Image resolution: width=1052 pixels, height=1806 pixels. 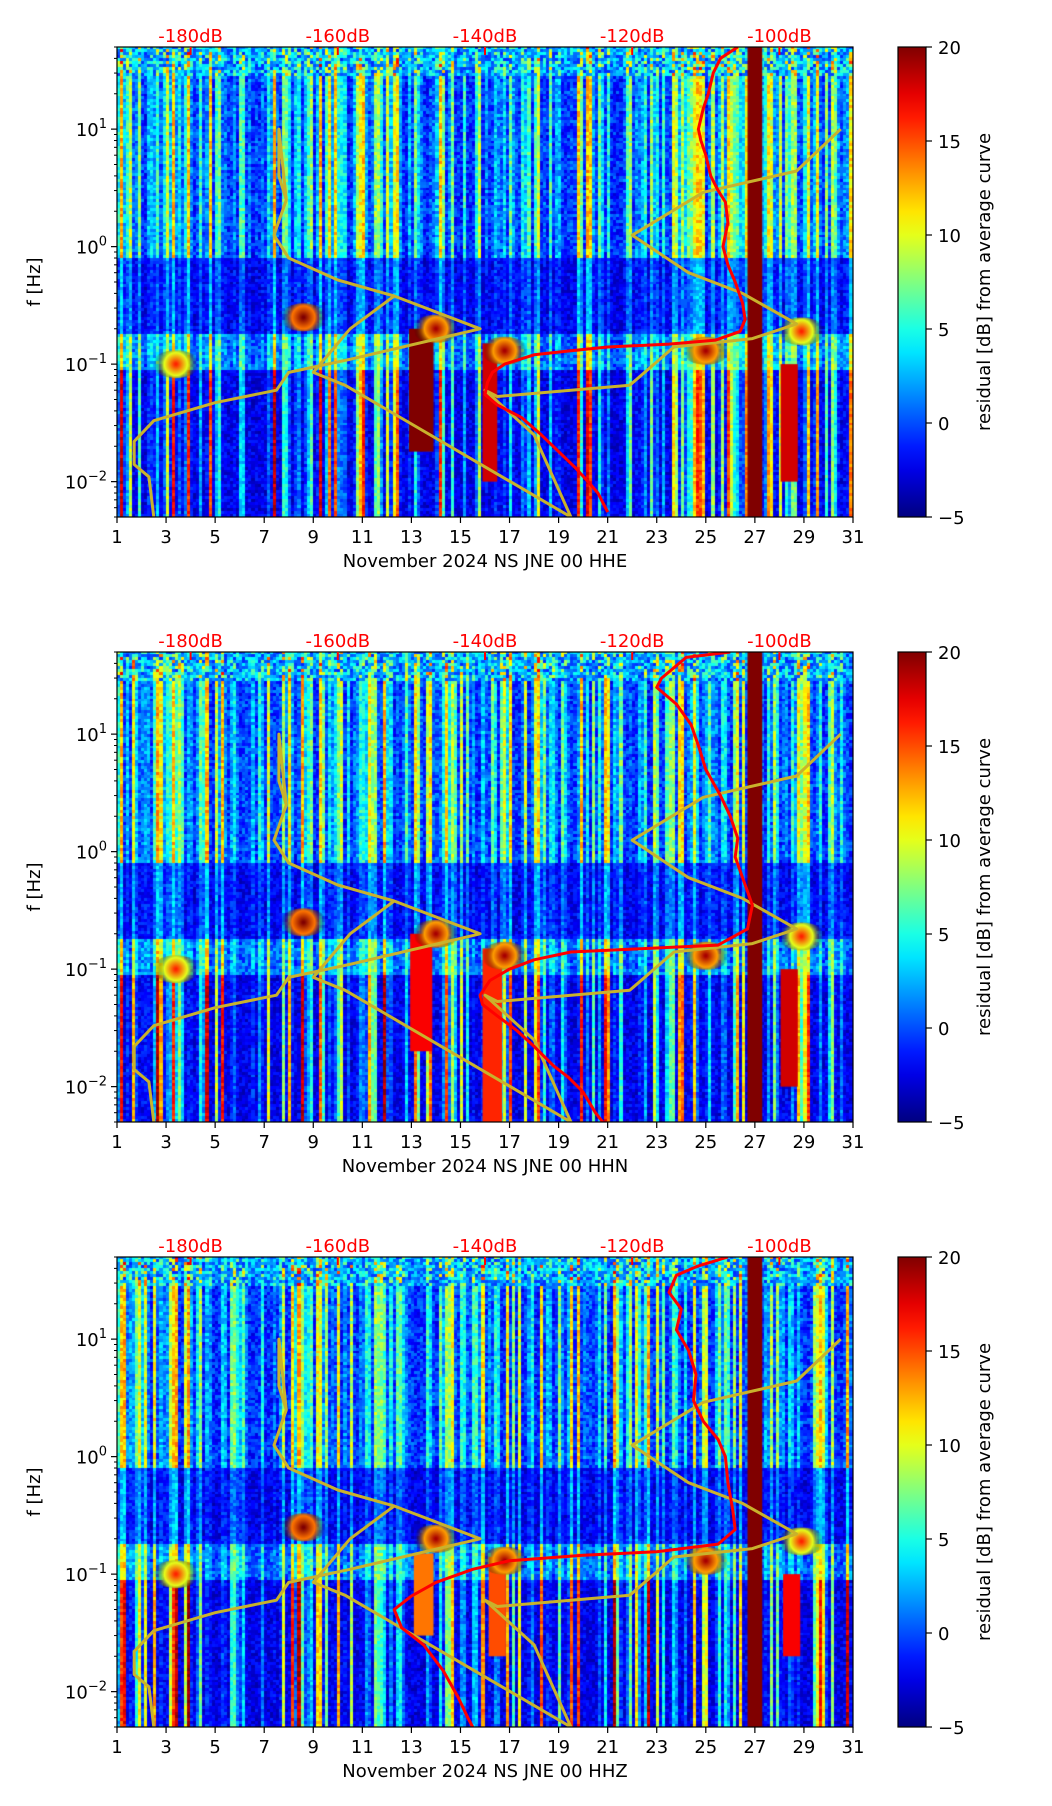 I want to click on x-tick-label: 5, so click(x=214, y=1142).